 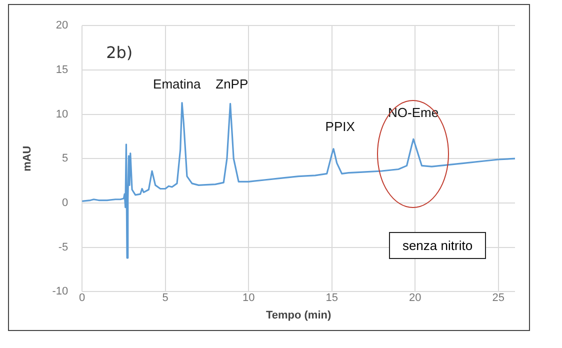 What do you see at coordinates (340, 126) in the screenshot?
I see `annotation: PPIX` at bounding box center [340, 126].